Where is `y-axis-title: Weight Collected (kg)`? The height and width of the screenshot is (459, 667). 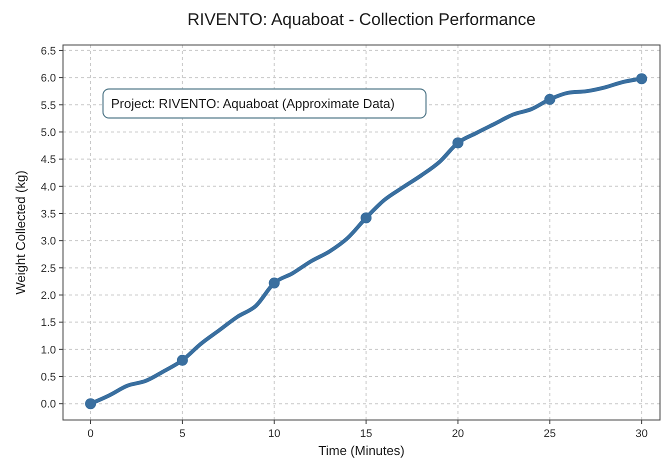 y-axis-title: Weight Collected (kg) is located at coordinates (20, 232).